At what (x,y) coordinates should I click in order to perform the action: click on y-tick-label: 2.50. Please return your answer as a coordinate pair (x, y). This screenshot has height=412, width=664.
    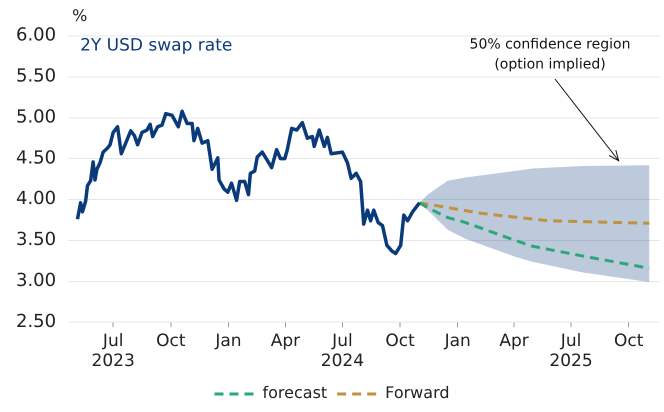
    Looking at the image, I should click on (36, 321).